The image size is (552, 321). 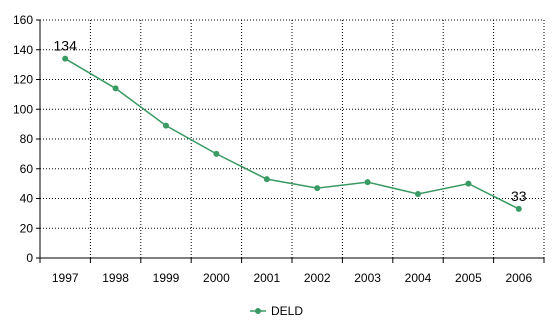 I want to click on y-tick-label: 60, so click(x=27, y=169).